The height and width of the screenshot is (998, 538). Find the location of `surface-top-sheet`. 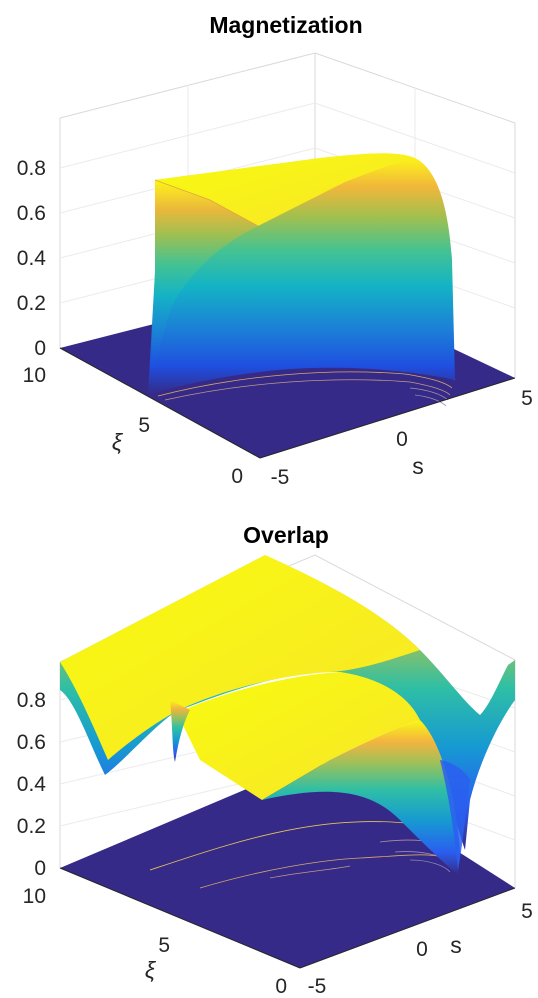

surface-top-sheet is located at coordinates (240, 657).